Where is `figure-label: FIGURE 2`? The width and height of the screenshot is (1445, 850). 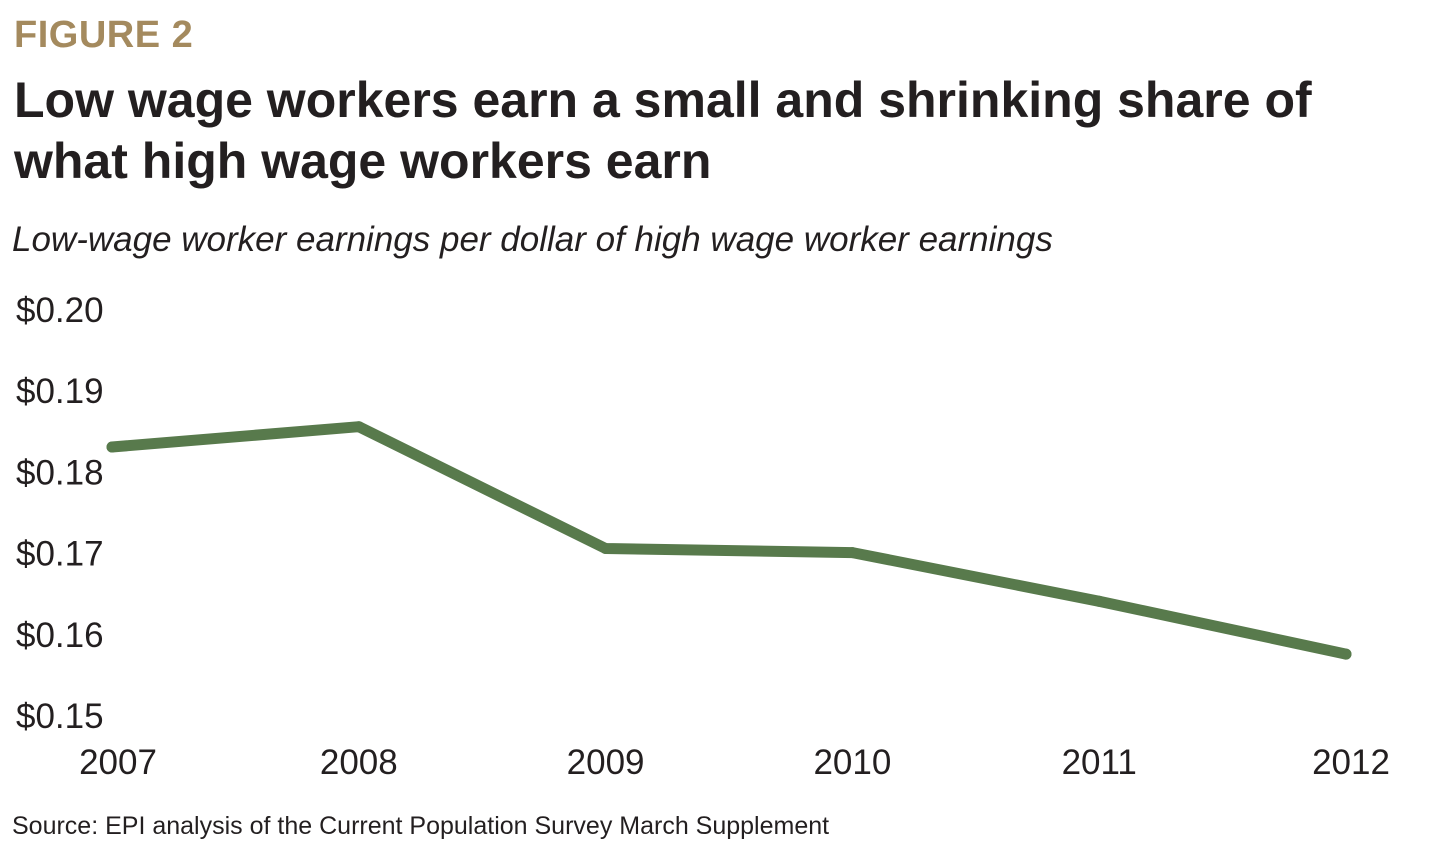 figure-label: FIGURE 2 is located at coordinates (104, 35).